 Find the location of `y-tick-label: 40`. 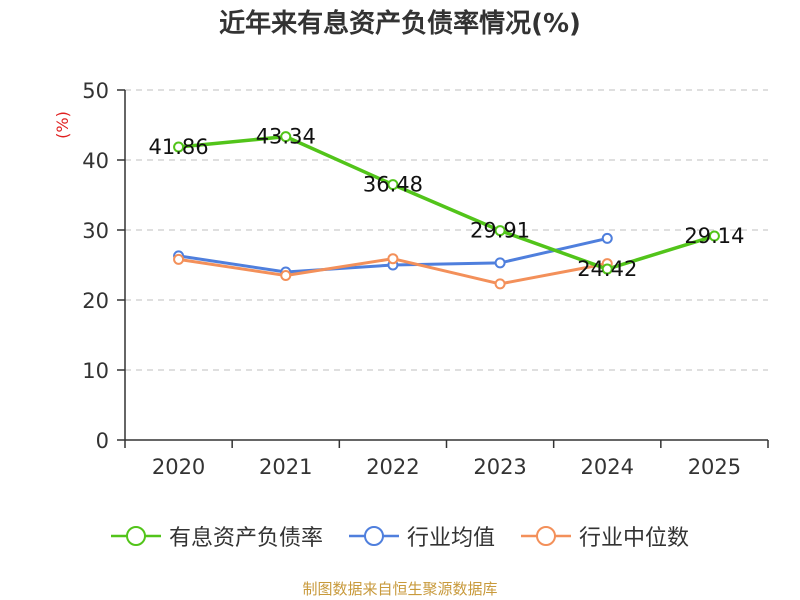

y-tick-label: 40 is located at coordinates (95, 161).